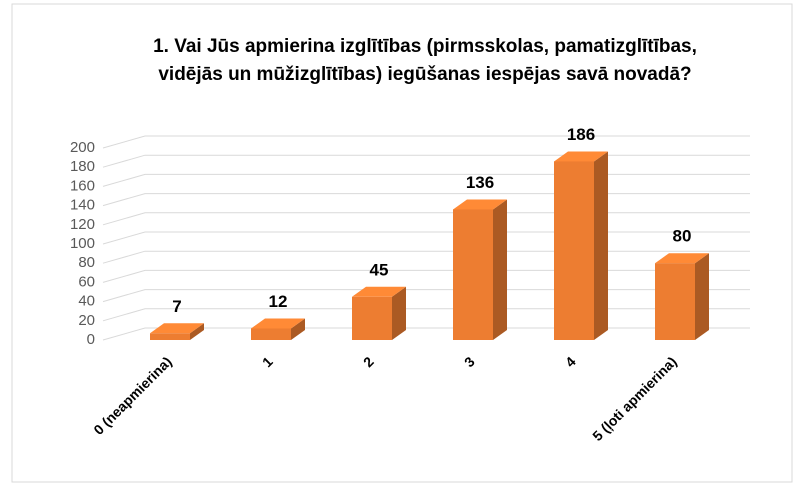 This screenshot has height=488, width=800. I want to click on y-tick-label: 160, so click(82, 185).